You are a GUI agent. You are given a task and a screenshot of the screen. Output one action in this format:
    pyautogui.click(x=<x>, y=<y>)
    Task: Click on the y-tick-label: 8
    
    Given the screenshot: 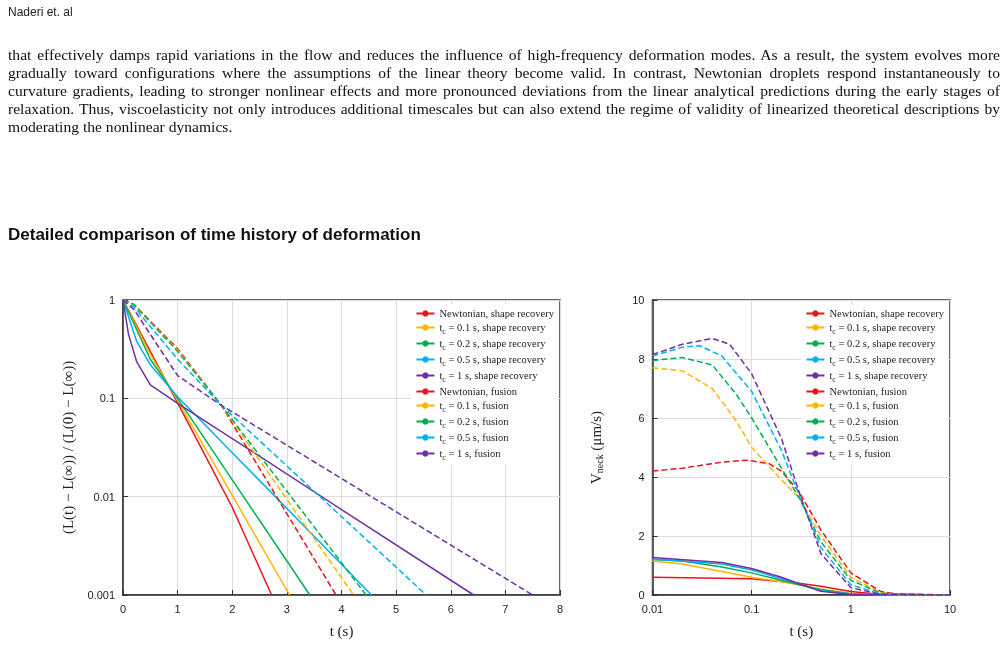 What is the action you would take?
    pyautogui.click(x=641, y=359)
    